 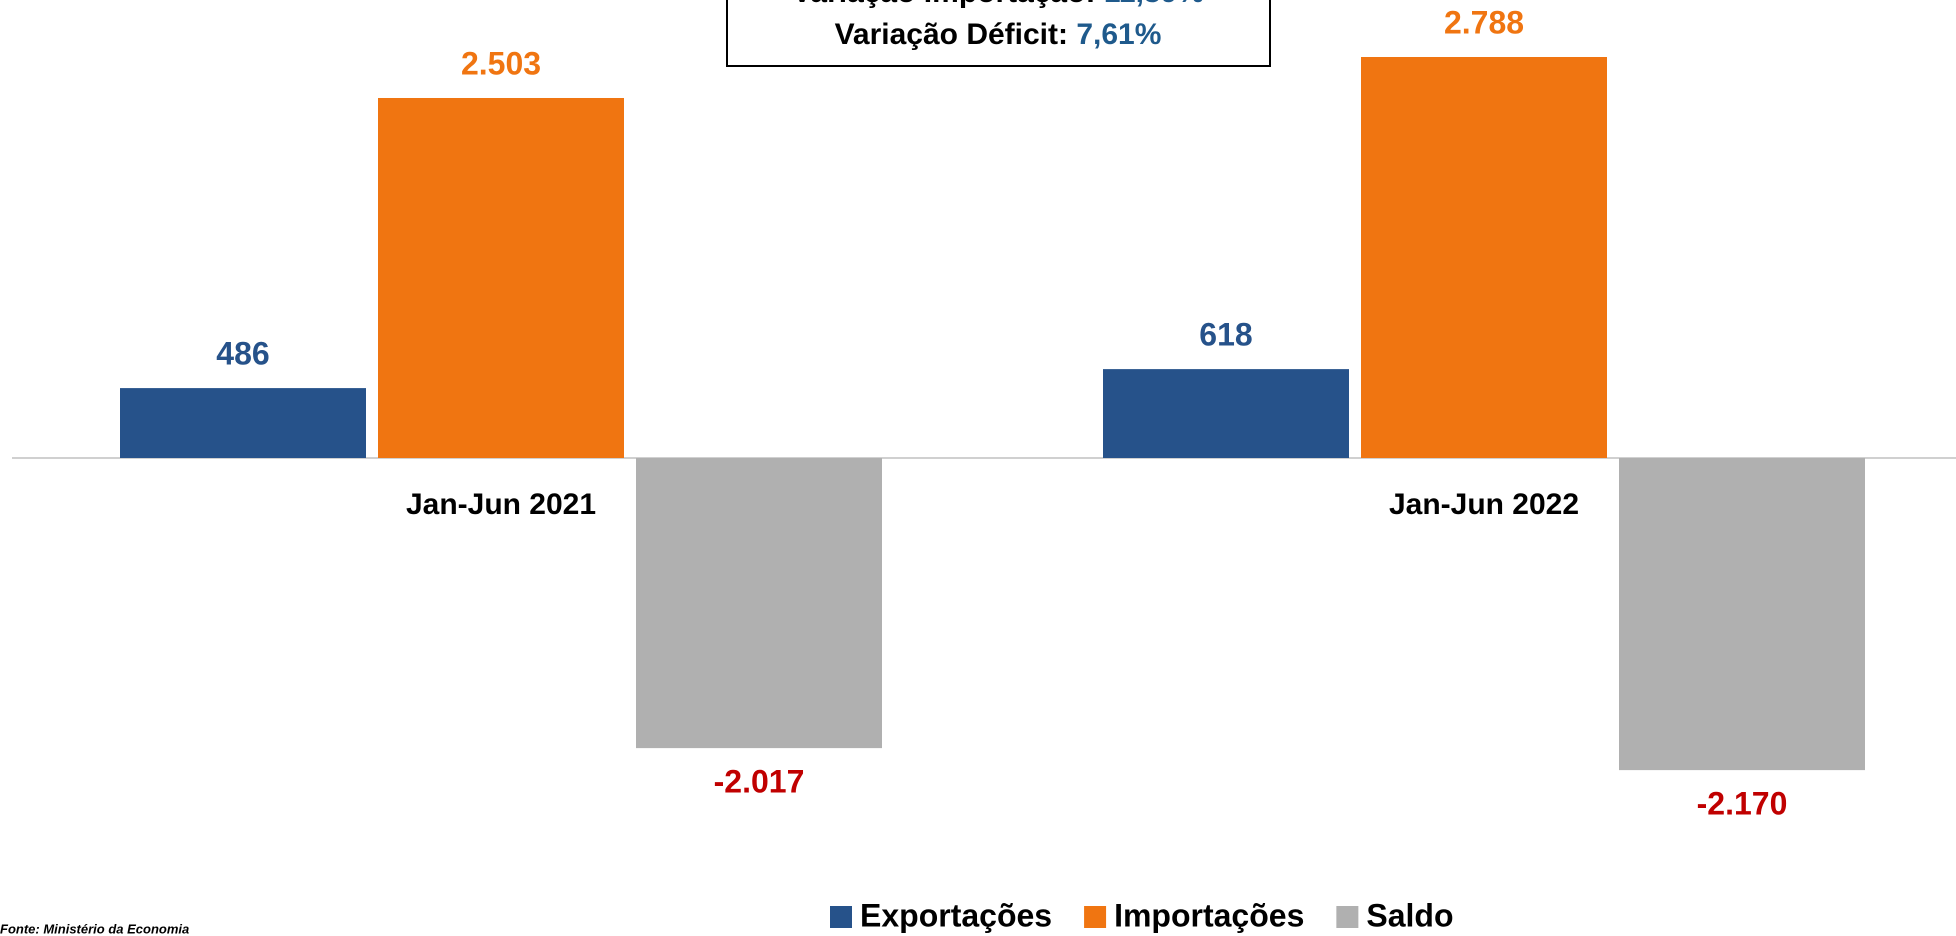 I want to click on annotation-label: Variação Importação:, so click(x=943, y=4).